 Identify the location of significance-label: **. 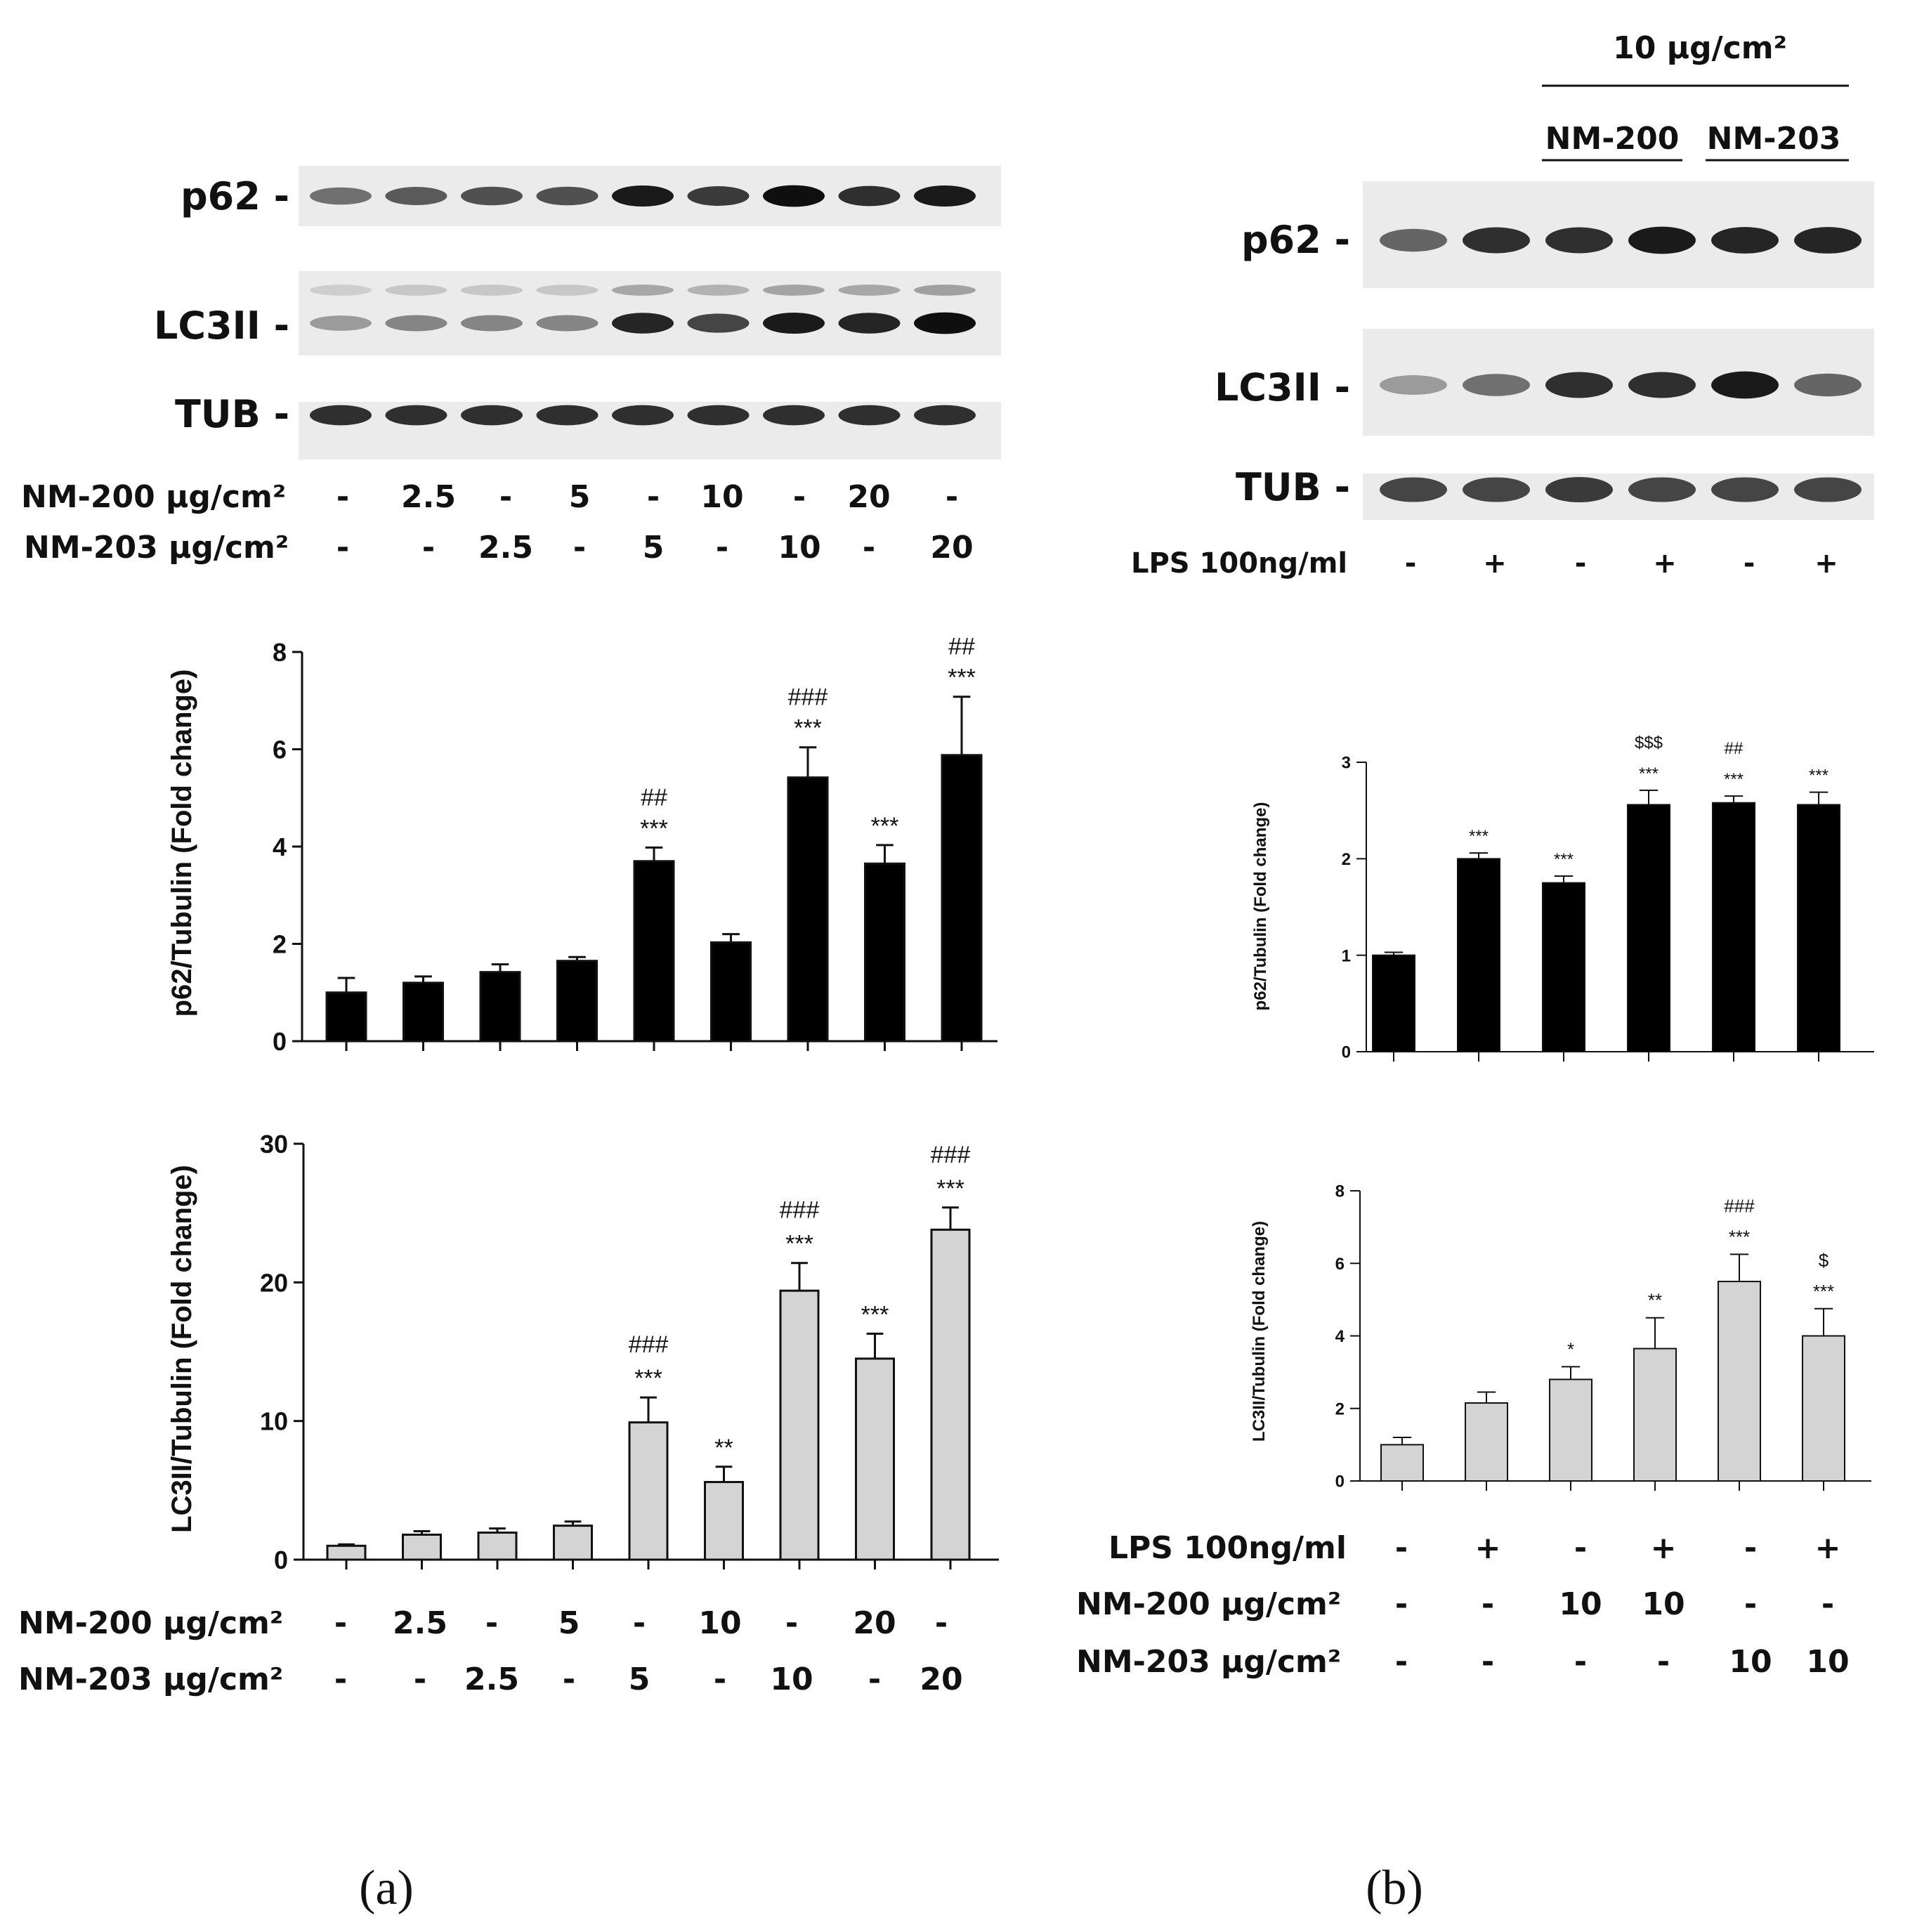
(1655, 1301).